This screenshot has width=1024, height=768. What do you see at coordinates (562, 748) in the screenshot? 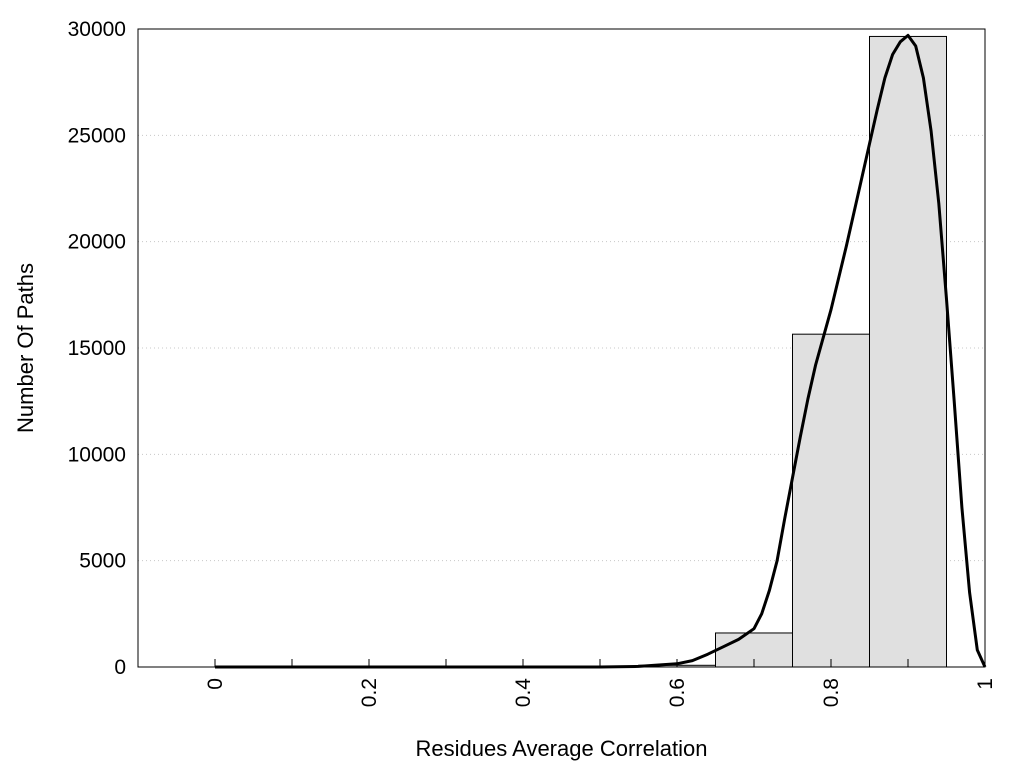
I see `x-axis-title: Residues Average Correlation` at bounding box center [562, 748].